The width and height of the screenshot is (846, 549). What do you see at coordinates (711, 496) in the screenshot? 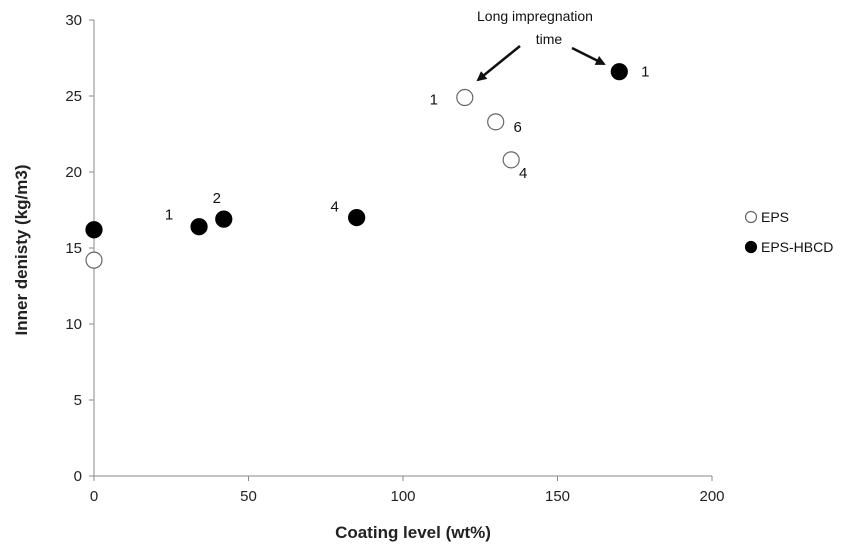
I see `x-tick-label: 200` at bounding box center [711, 496].